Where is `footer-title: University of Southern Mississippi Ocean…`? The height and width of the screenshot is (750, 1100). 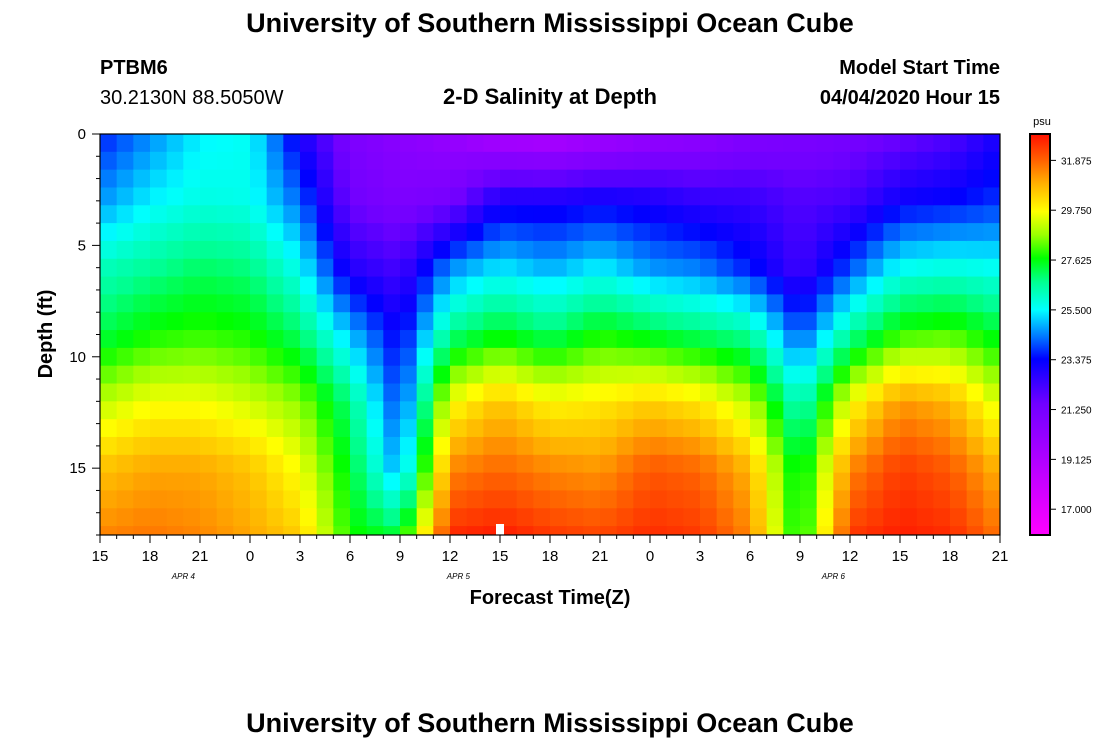 footer-title: University of Southern Mississippi Ocean… is located at coordinates (550, 723).